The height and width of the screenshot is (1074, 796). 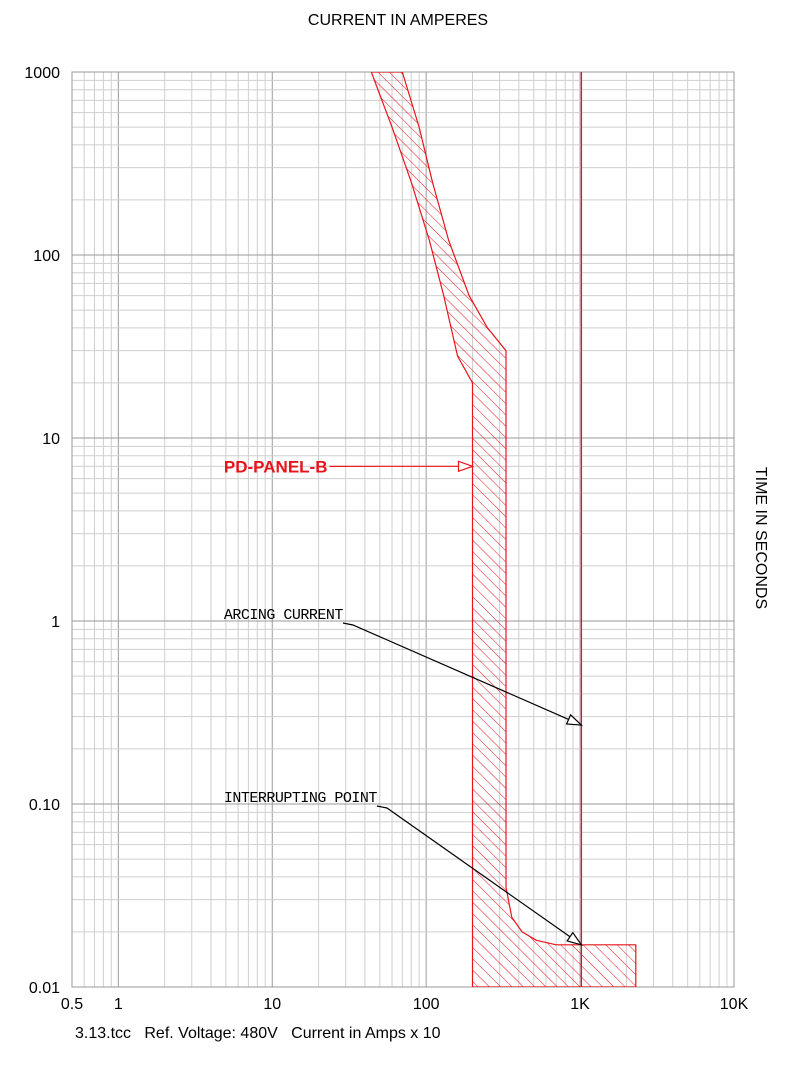 I want to click on annotation-label: INTERRUPTING POINT, so click(x=301, y=798).